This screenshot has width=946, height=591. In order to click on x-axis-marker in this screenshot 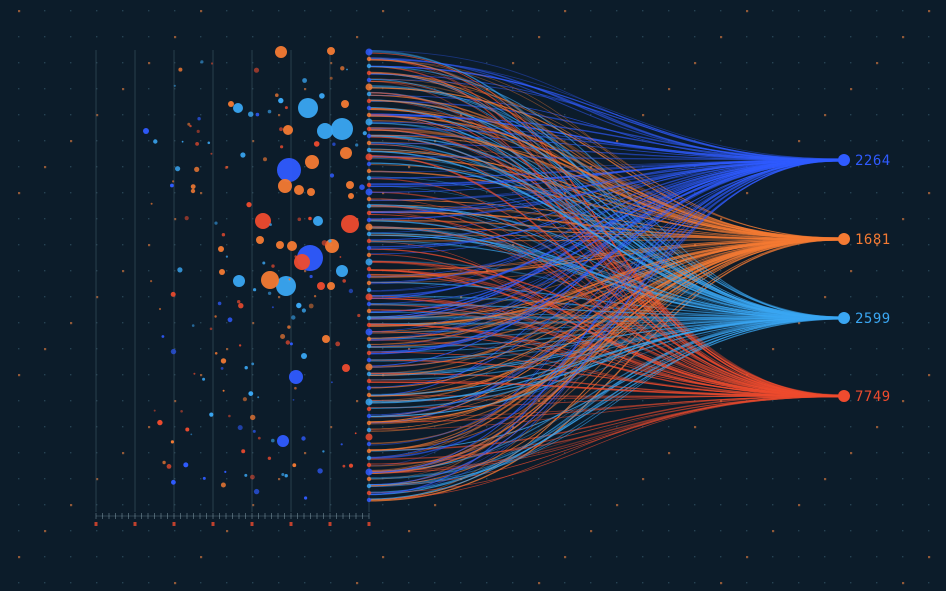, I will do `click(96, 524)`.